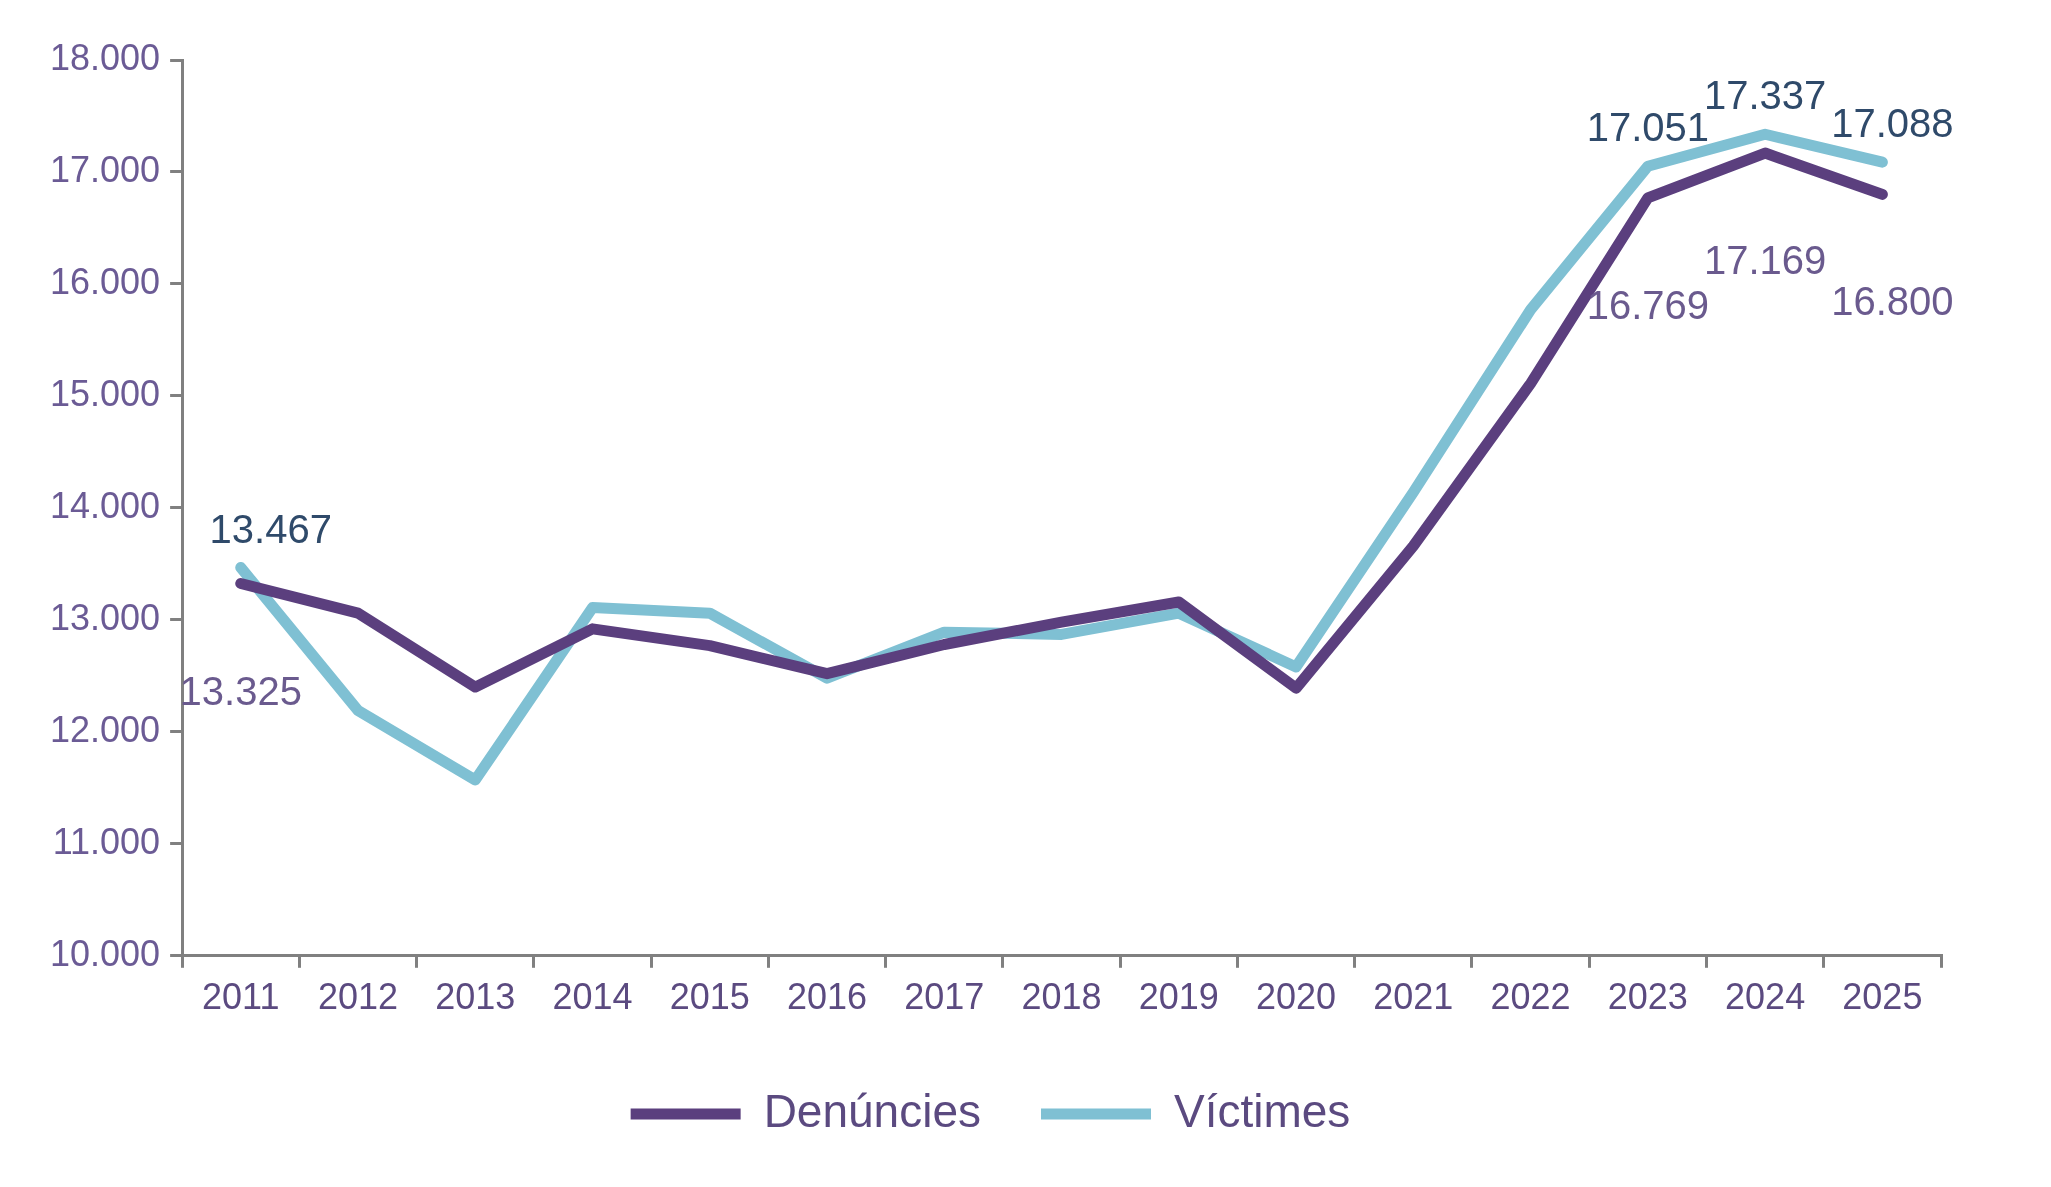 The image size is (2051, 1187). What do you see at coordinates (241, 997) in the screenshot?
I see `x-tick-label: 2011` at bounding box center [241, 997].